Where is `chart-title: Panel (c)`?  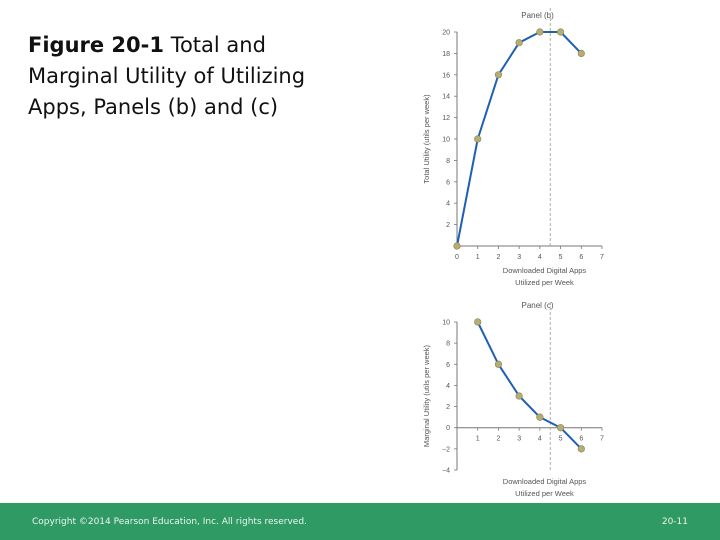
chart-title: Panel (c) is located at coordinates (537, 305).